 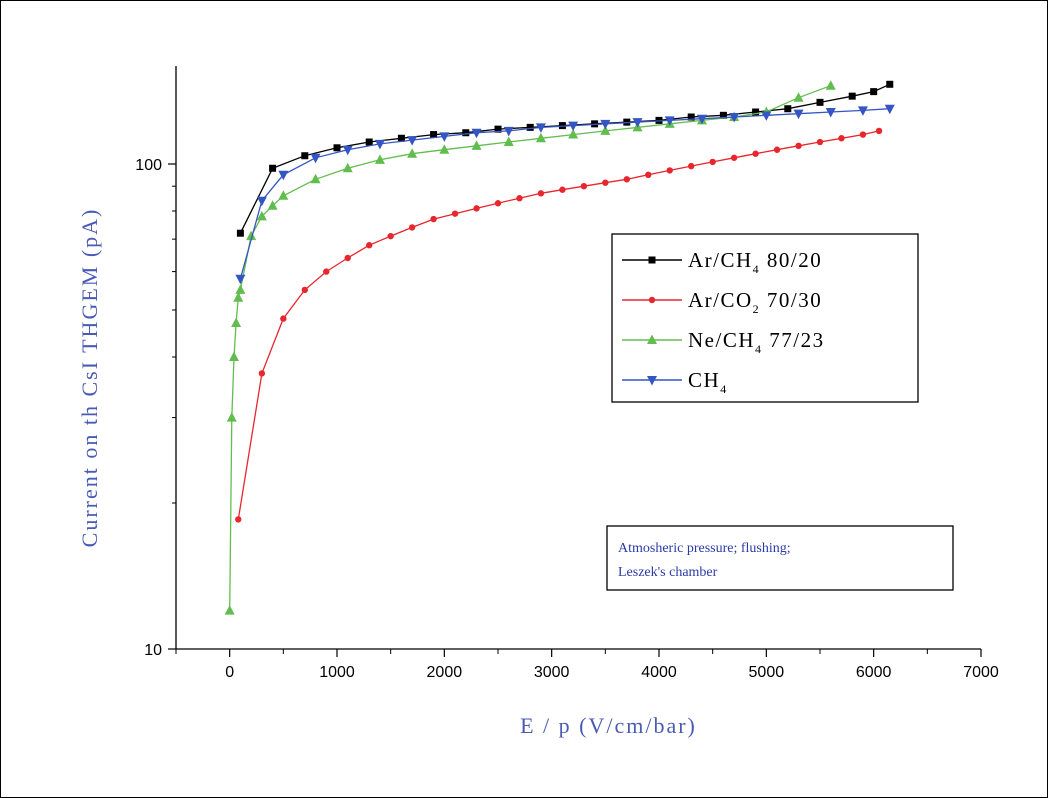 I want to click on x-tick-label: 7000, so click(x=981, y=672).